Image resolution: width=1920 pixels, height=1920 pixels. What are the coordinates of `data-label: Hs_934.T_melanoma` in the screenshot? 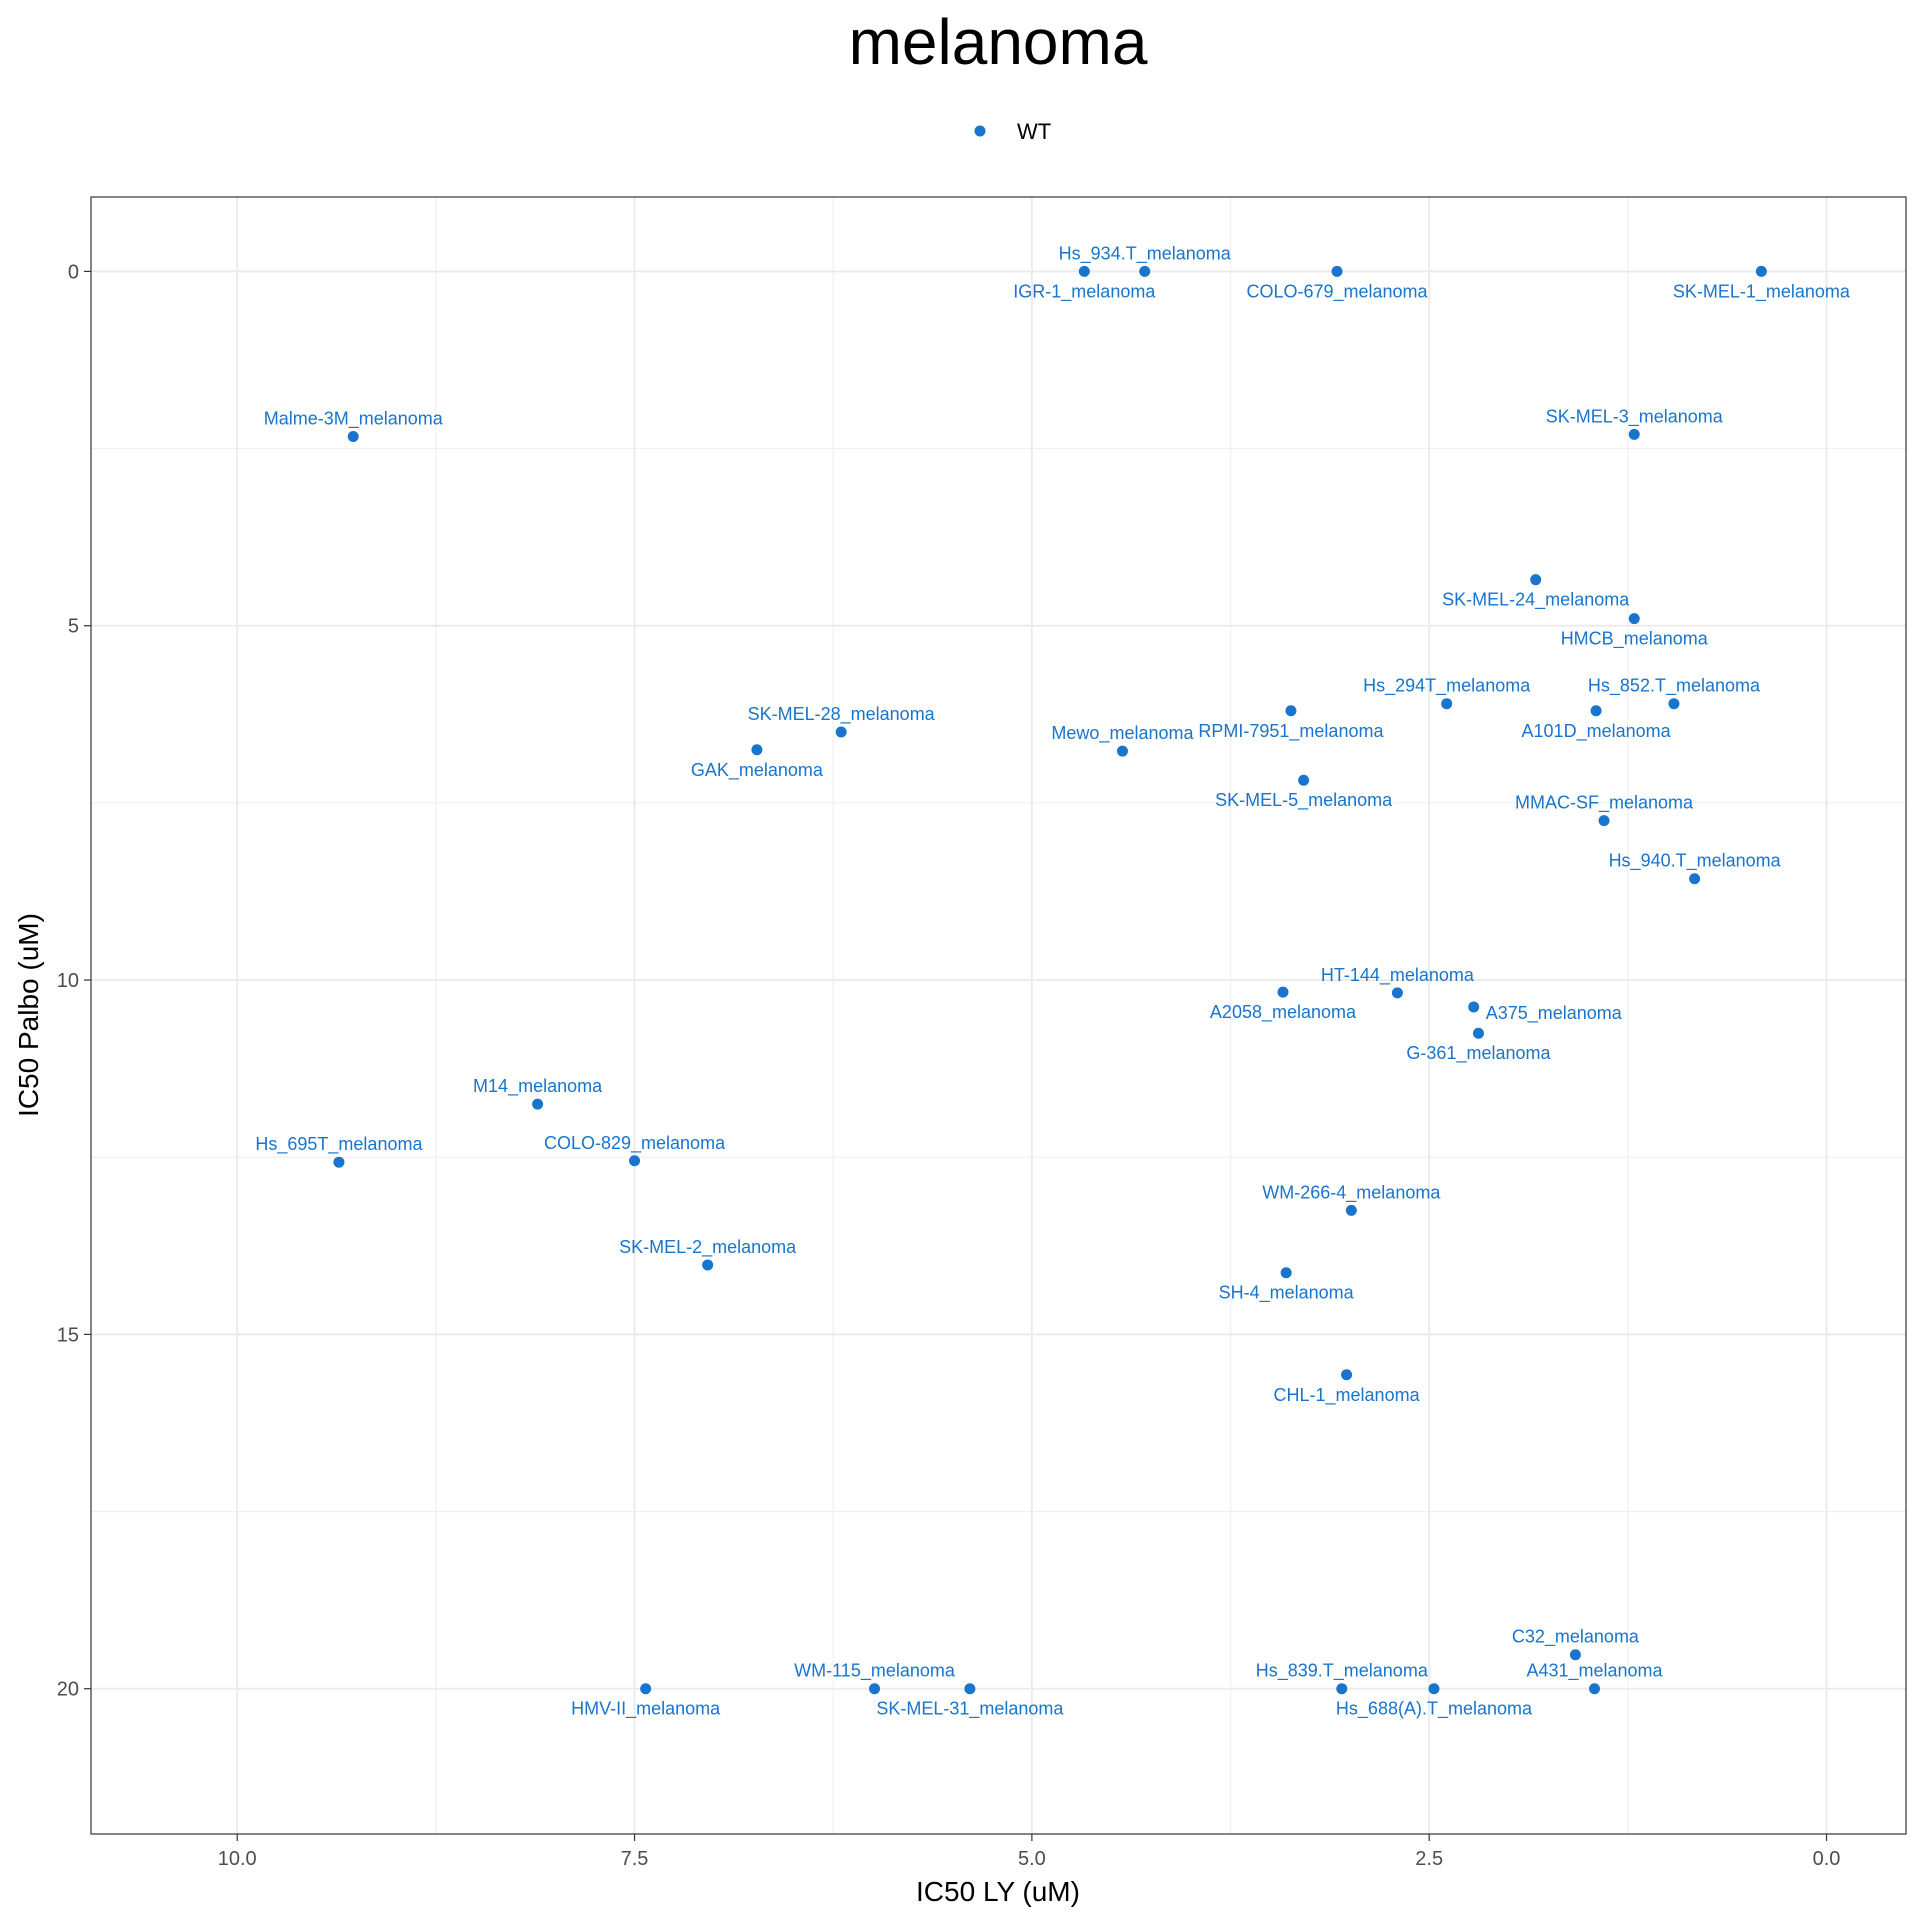 It's located at (1145, 253).